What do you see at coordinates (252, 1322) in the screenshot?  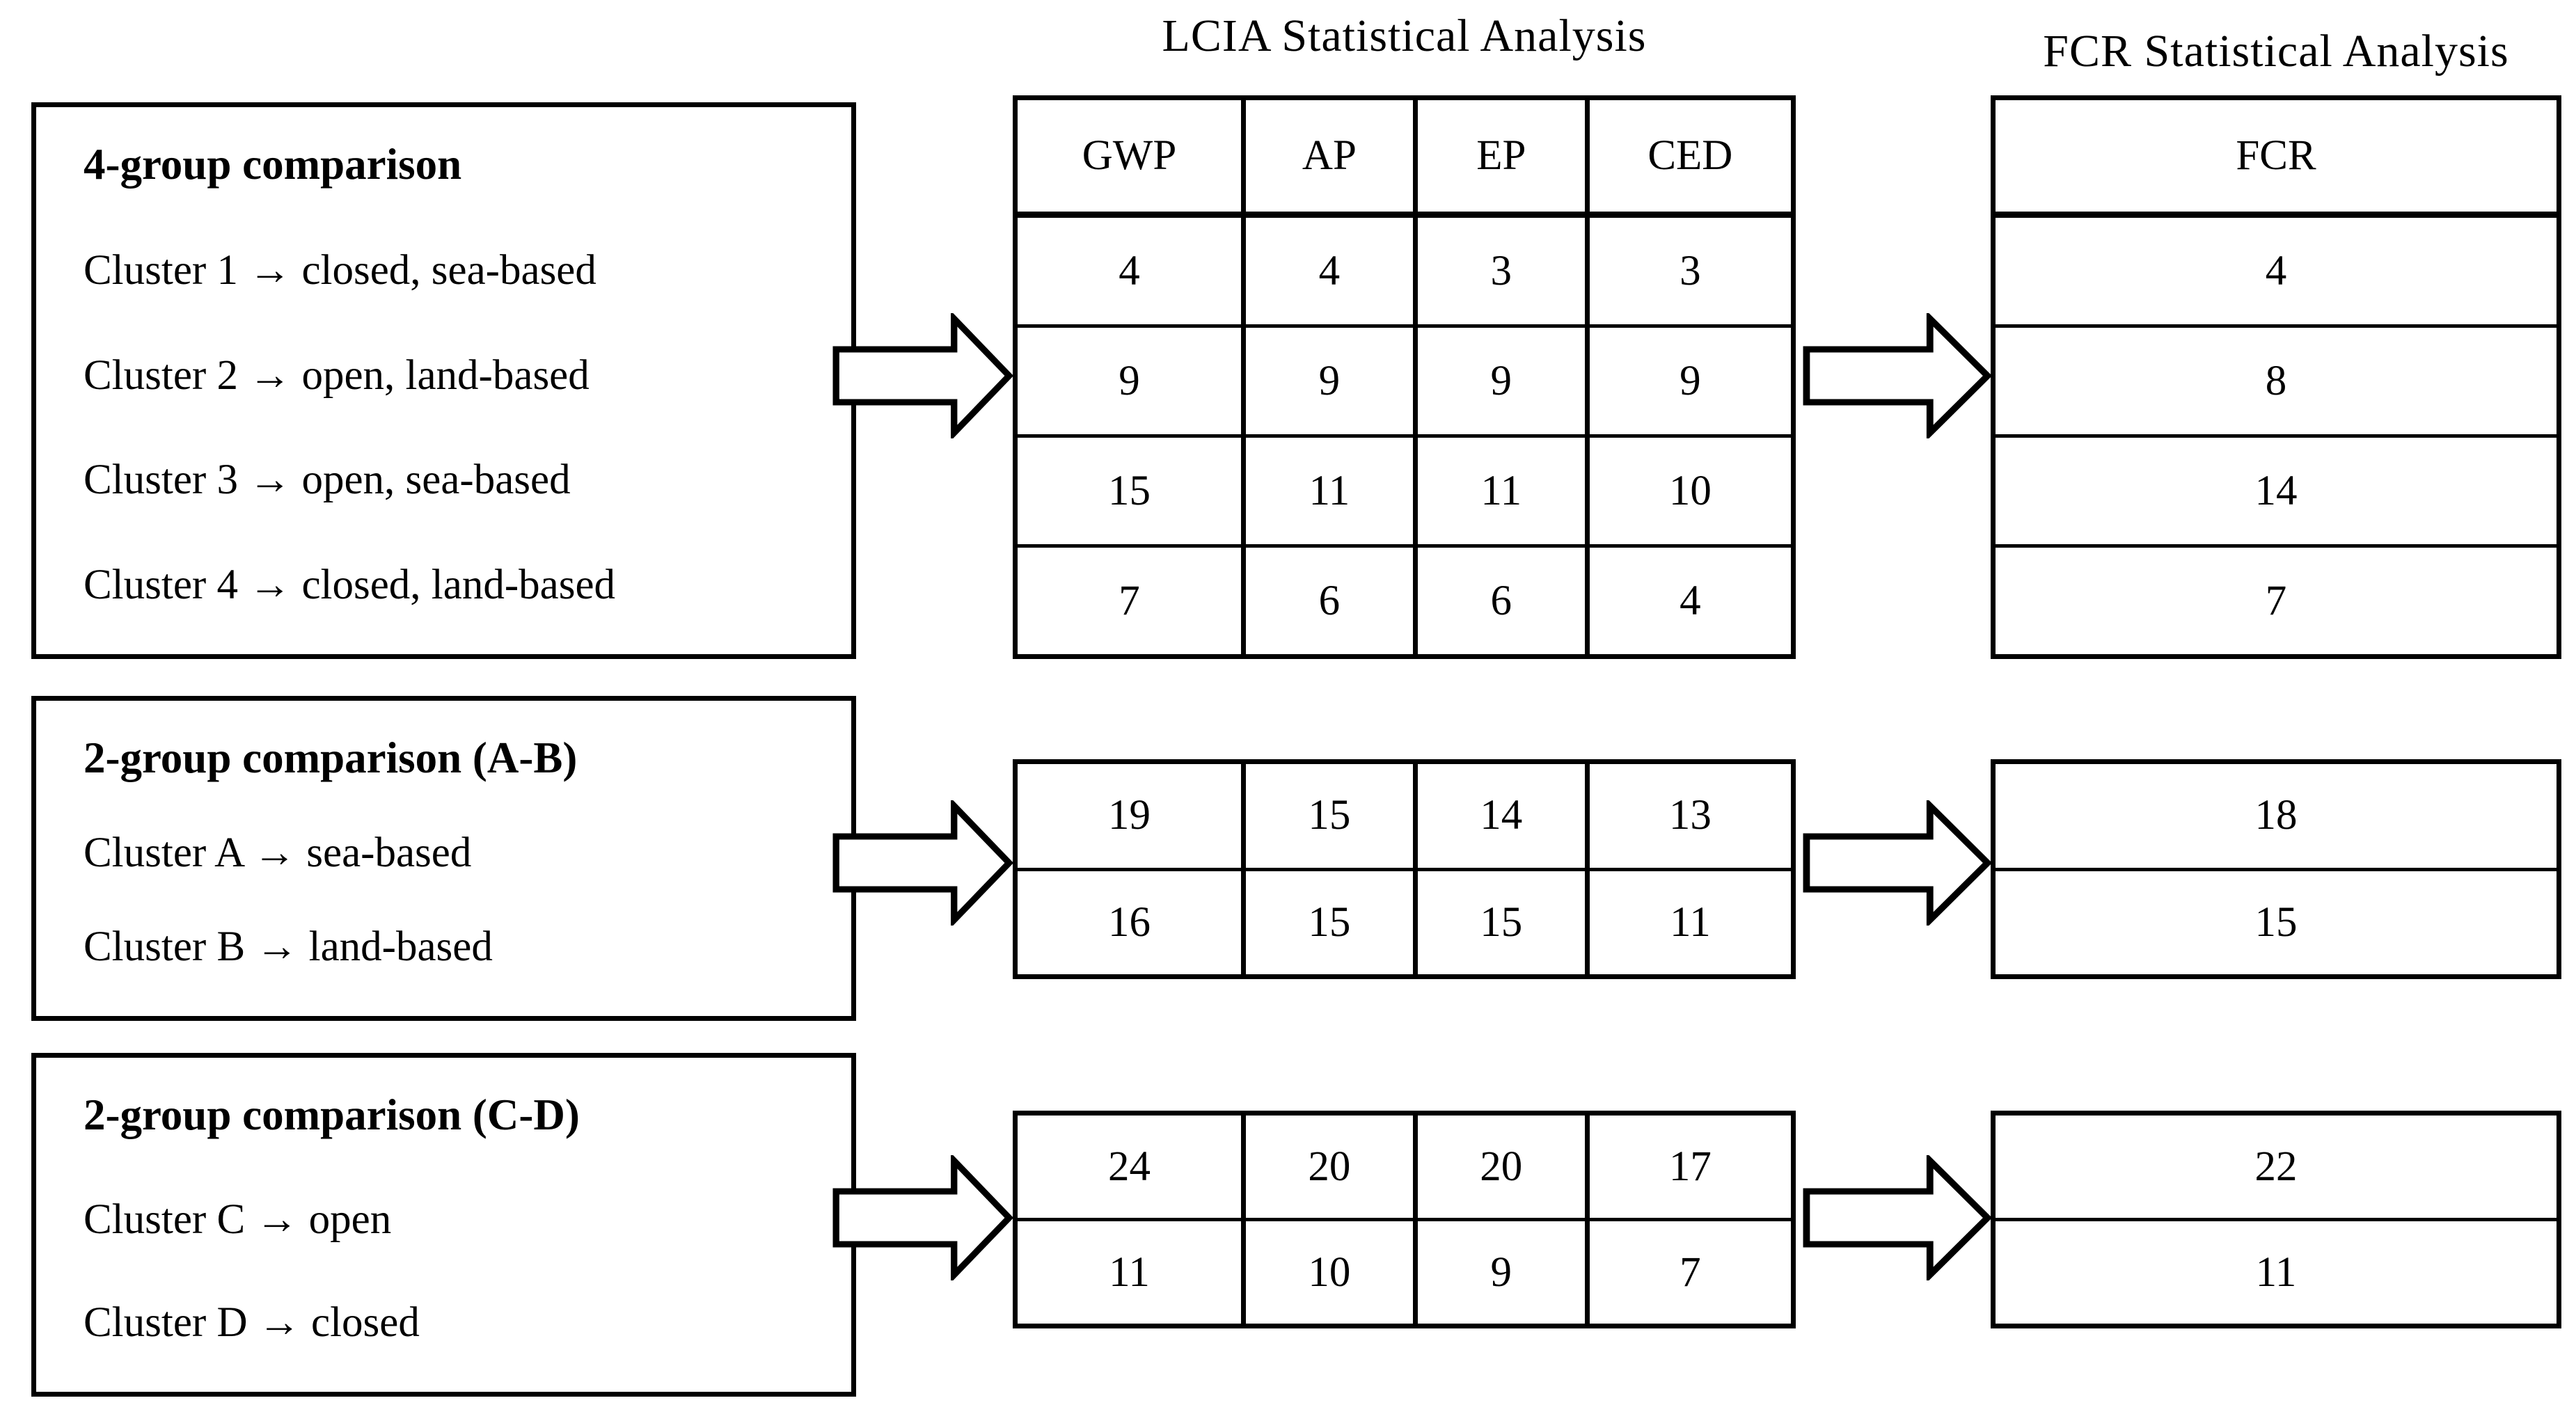 I see `cluster-line: Cluster D → closed` at bounding box center [252, 1322].